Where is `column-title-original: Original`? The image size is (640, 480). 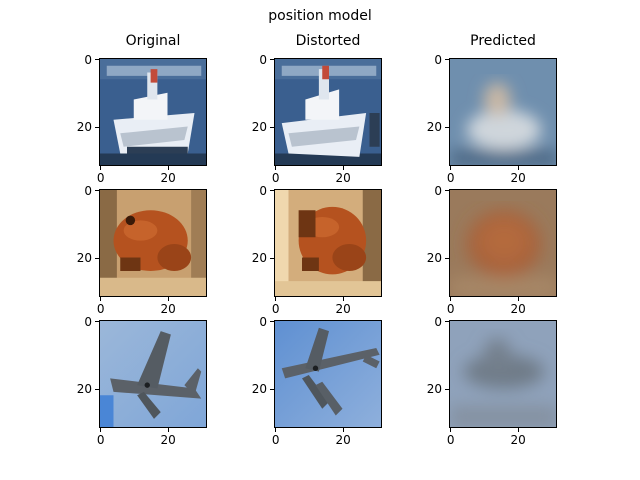 column-title-original: Original is located at coordinates (153, 41).